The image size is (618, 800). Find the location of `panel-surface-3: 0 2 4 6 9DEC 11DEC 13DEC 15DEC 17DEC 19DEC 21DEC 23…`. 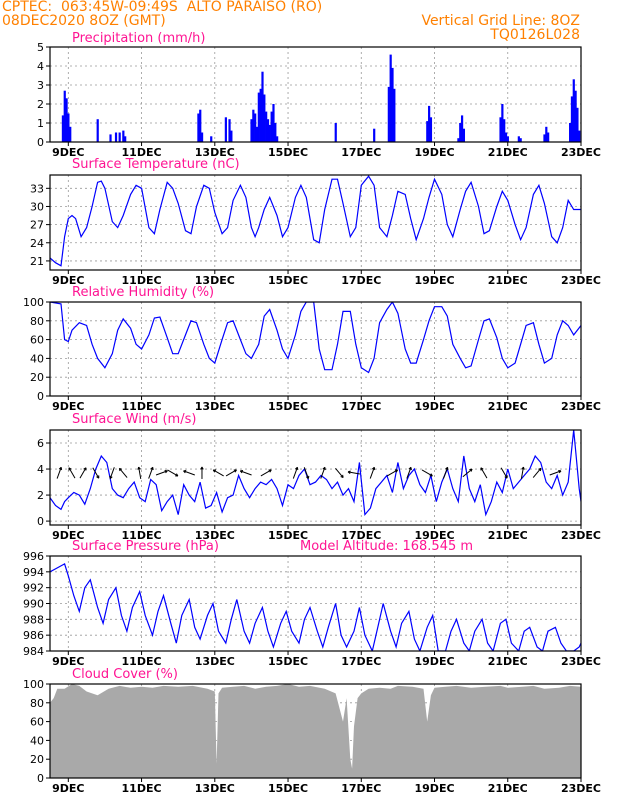

panel-surface-3: 0 2 4 6 9DEC 11DEC 13DEC 15DEC 17DEC 19DEC 21DEC 23… is located at coordinates (319, 477).